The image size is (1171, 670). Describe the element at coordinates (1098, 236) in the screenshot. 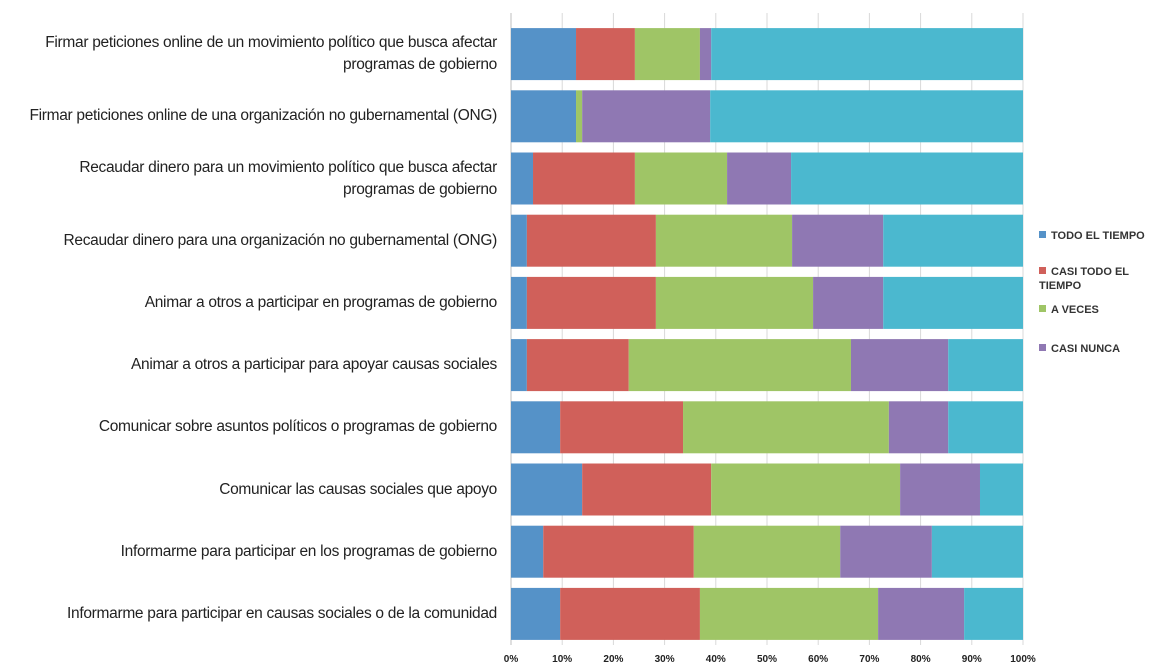

I see `legend-label: TODO EL TIEMPO` at that location.